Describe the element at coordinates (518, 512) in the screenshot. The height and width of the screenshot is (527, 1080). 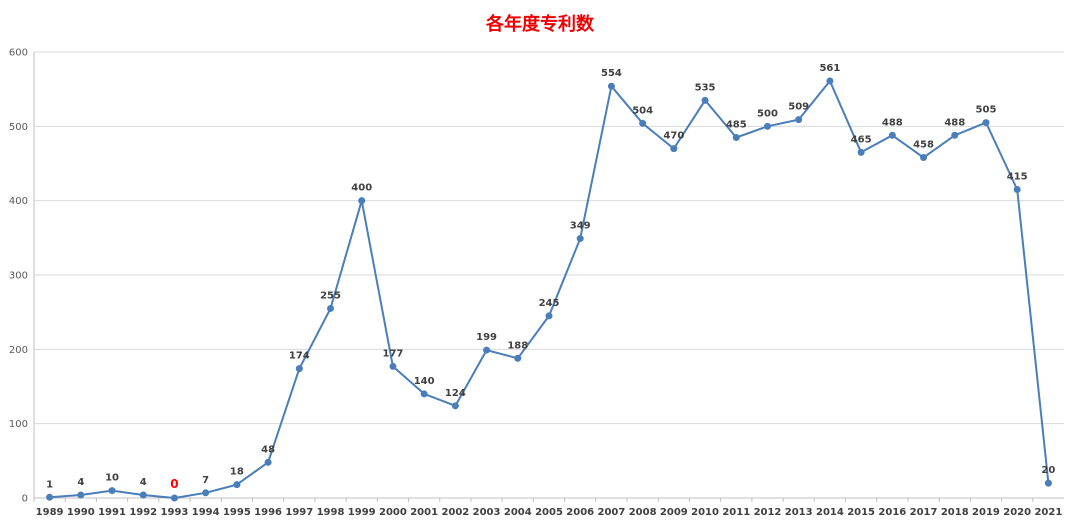
I see `x-tick-label: 2004` at that location.